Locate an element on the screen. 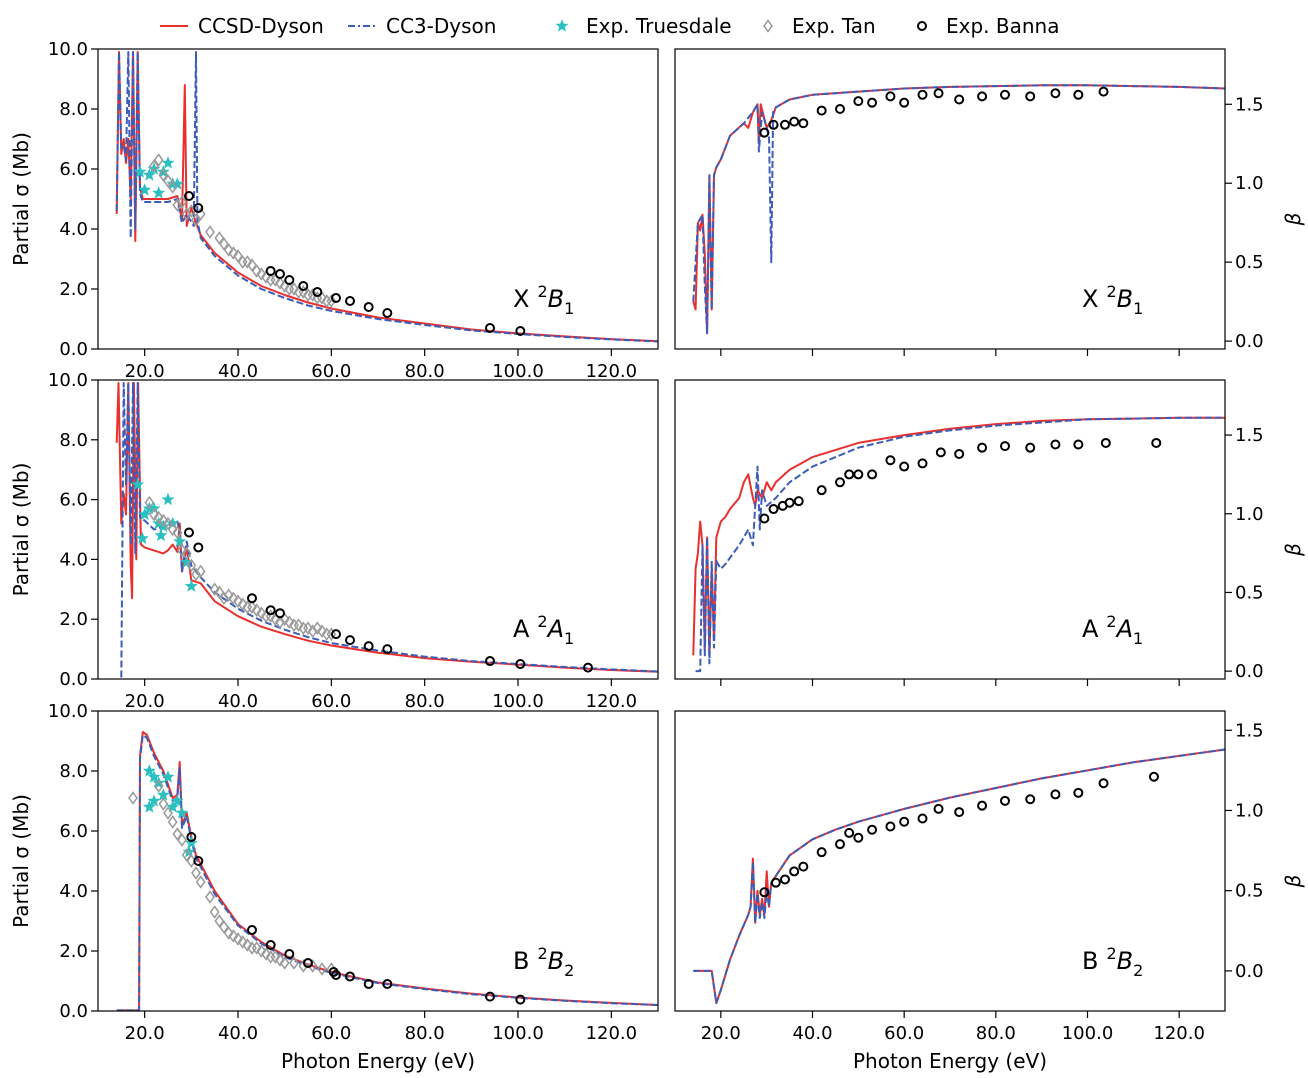  legend-entry: CC3-Dyson is located at coordinates (422, 26).